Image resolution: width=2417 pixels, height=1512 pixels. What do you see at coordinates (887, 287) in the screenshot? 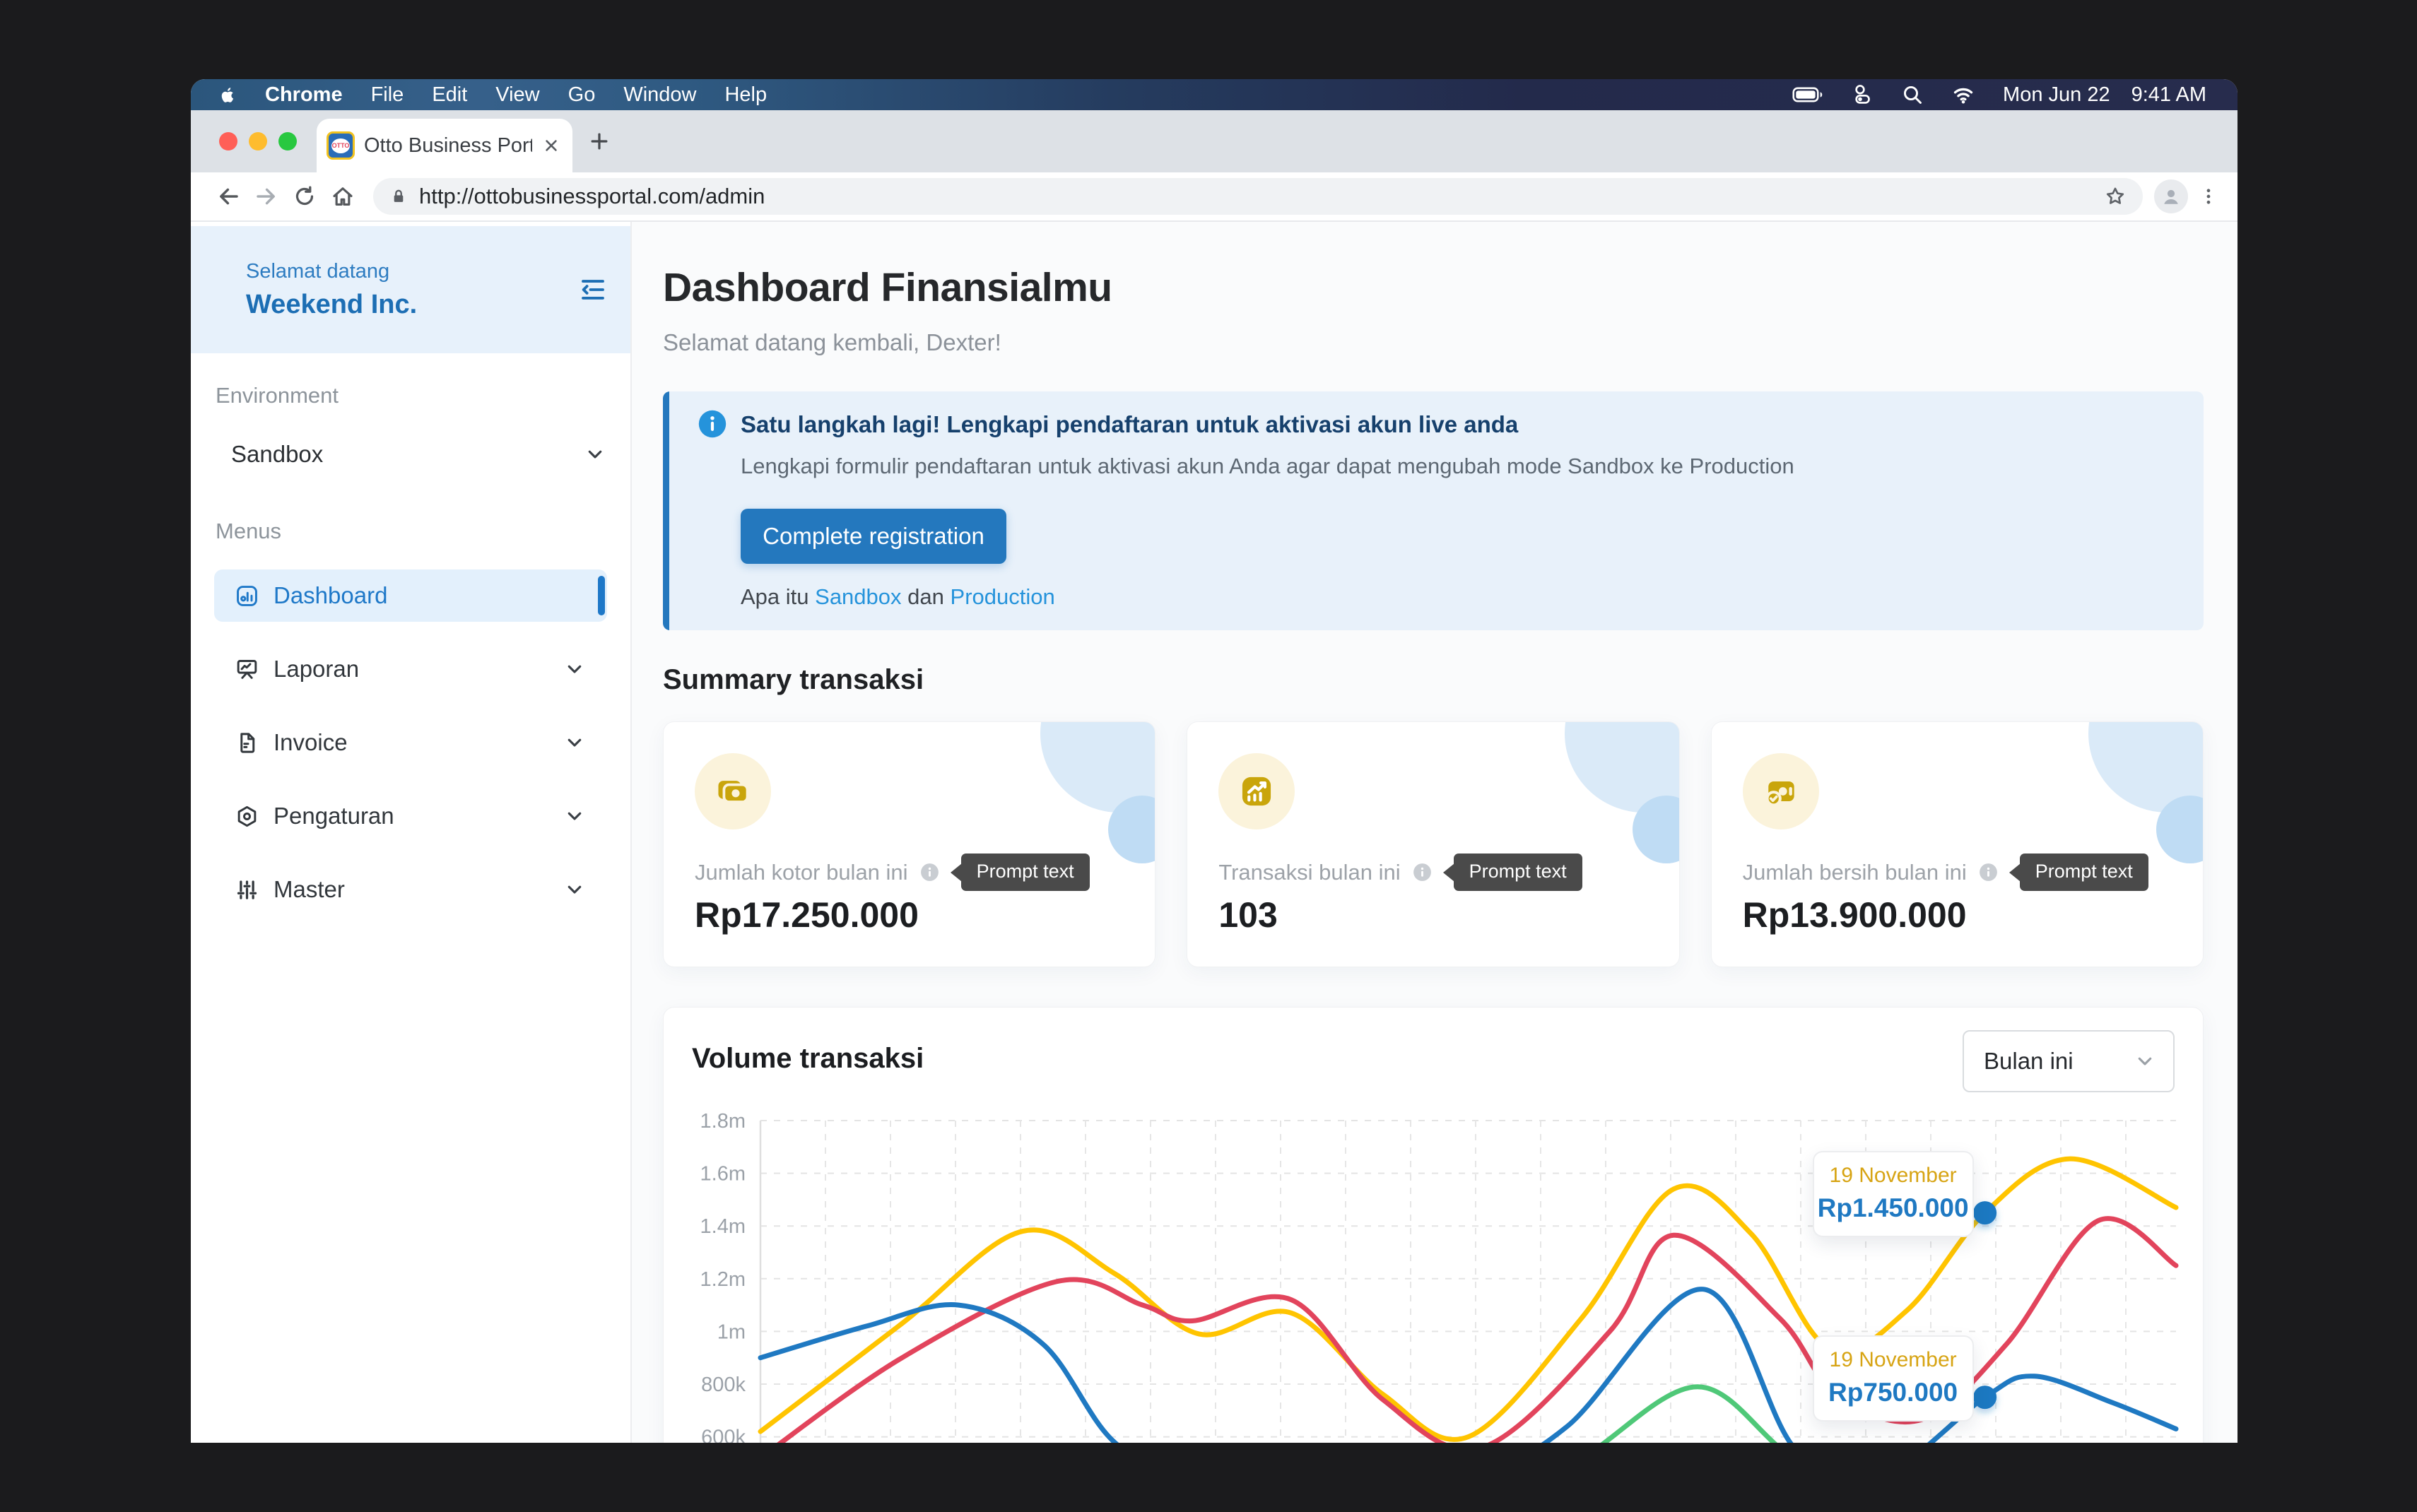
I see `page-title: Dashboard Finansialmu` at bounding box center [887, 287].